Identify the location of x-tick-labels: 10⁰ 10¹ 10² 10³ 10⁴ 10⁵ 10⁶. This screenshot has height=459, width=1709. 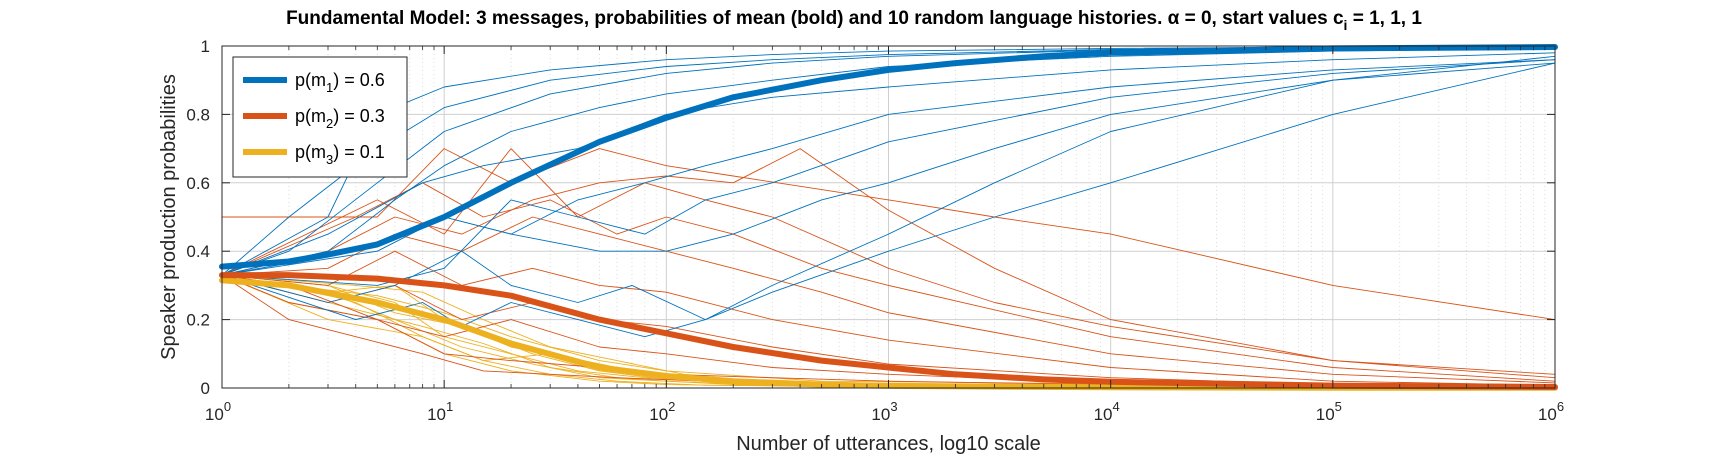
(884, 411).